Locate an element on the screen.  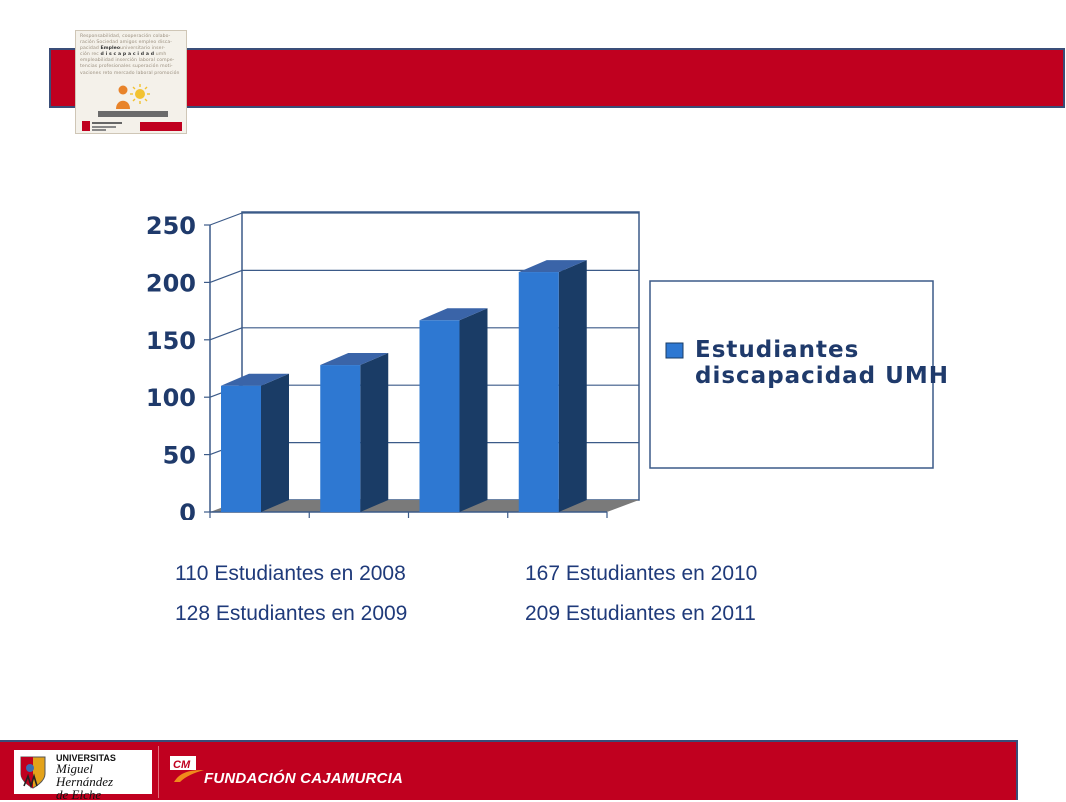
stat-2008: 110 Estudiantes en 2008 is located at coordinates (290, 573).